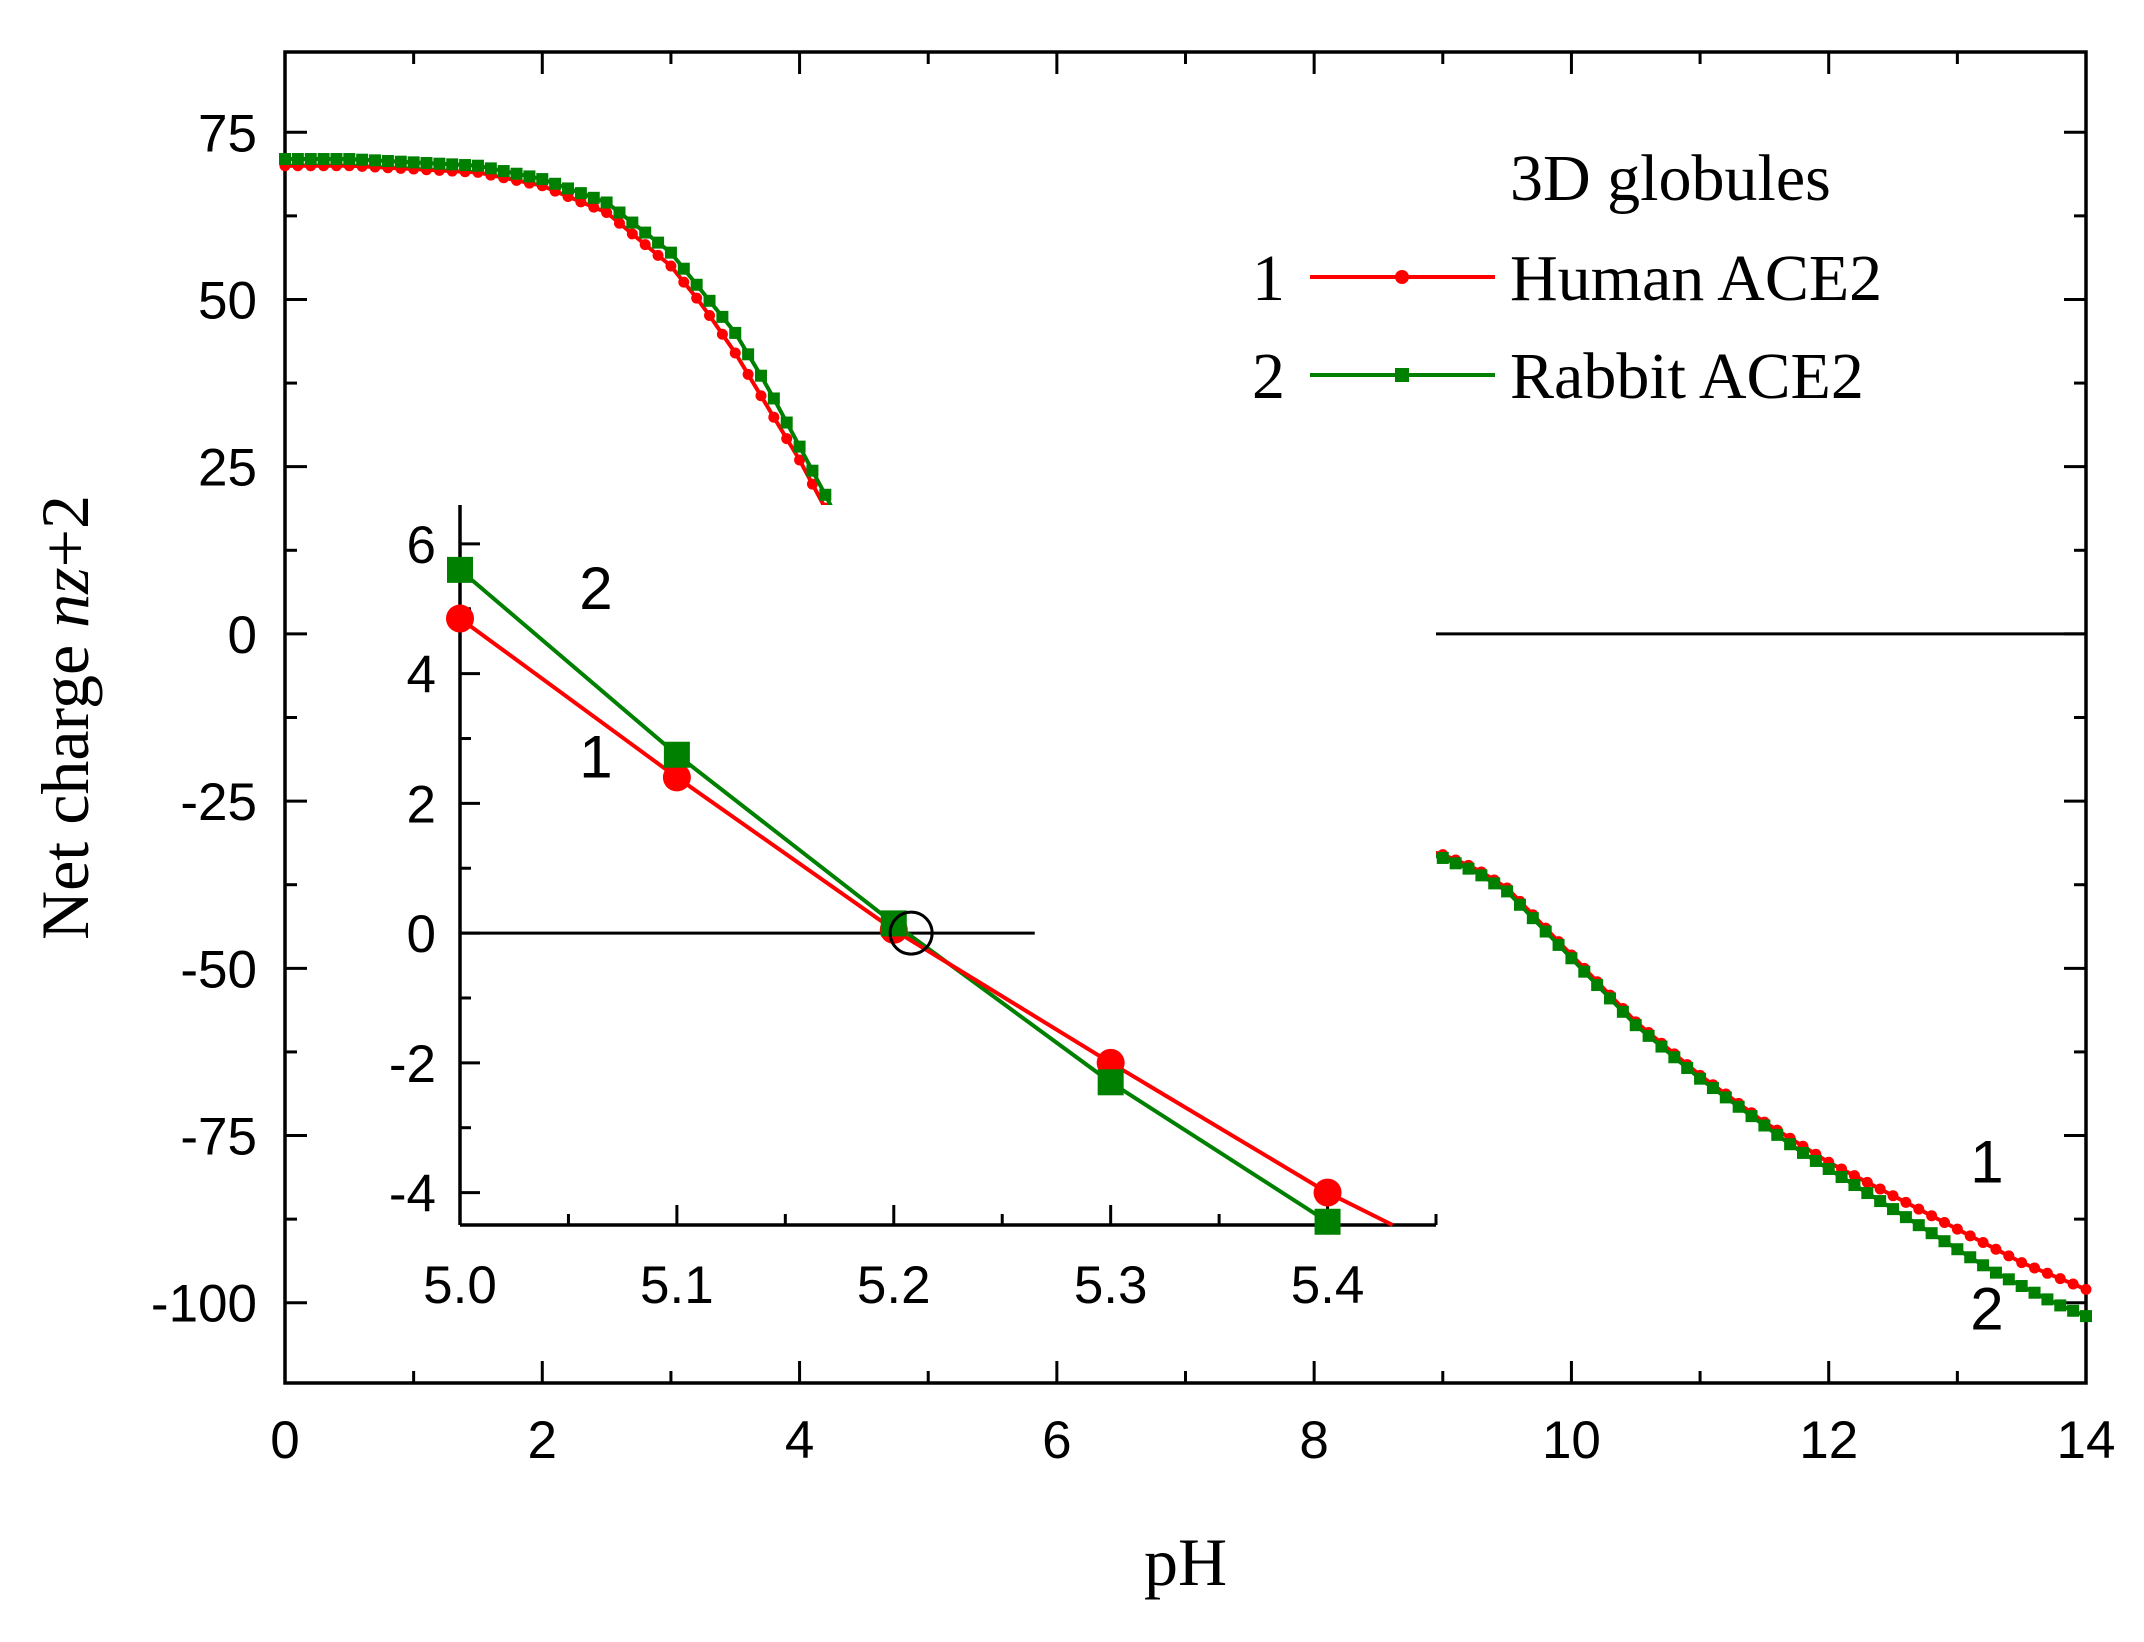  Describe the element at coordinates (412, 1194) in the screenshot. I see `inset-y-tick-label: -4` at that location.